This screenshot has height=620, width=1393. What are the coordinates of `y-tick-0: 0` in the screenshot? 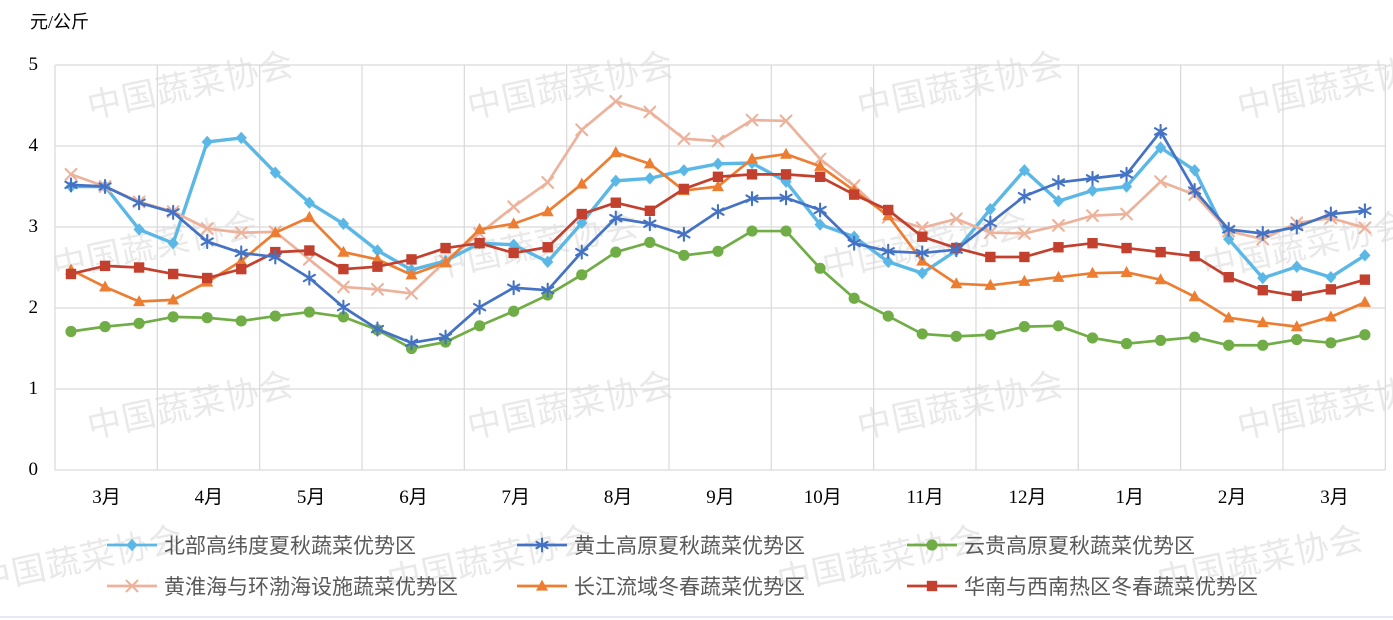 It's located at (33, 469).